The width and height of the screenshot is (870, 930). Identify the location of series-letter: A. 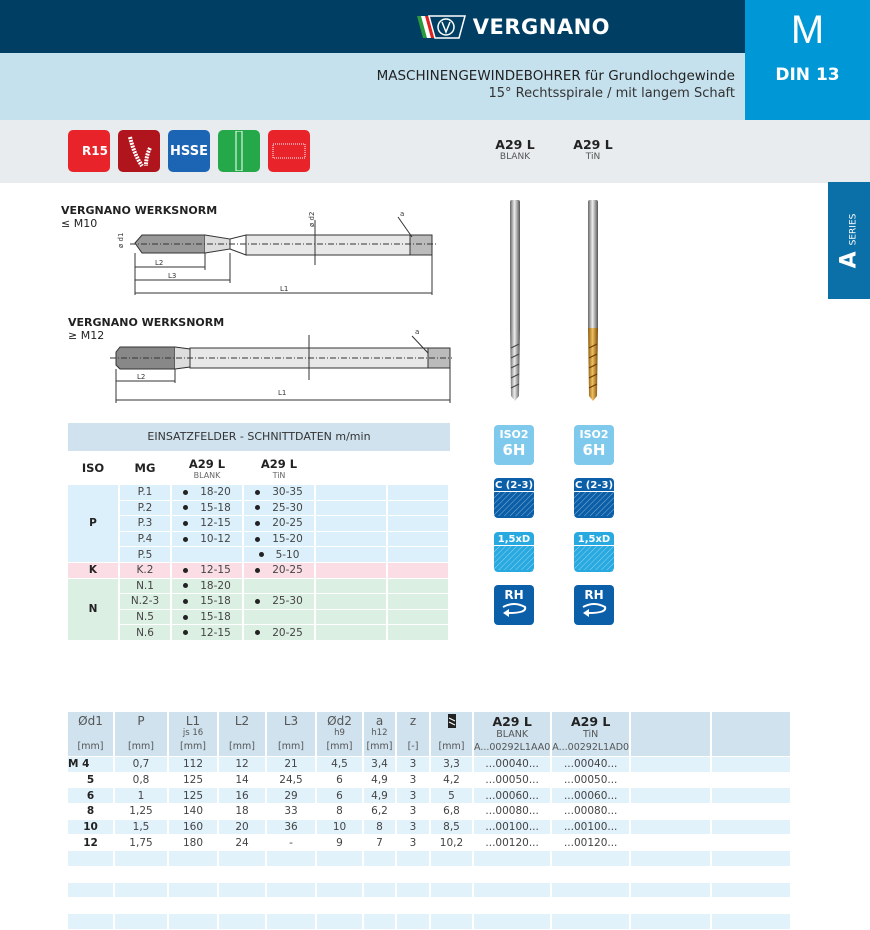
(849, 259).